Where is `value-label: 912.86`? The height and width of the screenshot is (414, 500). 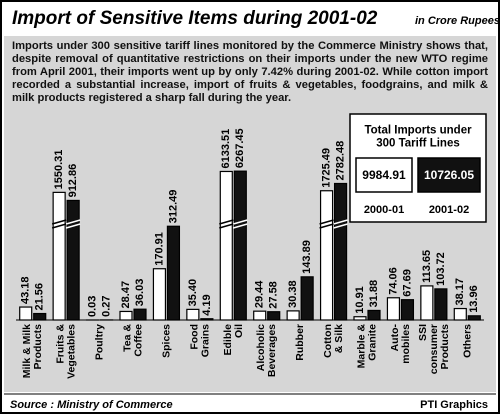
value-label: 912.86 is located at coordinates (73, 181).